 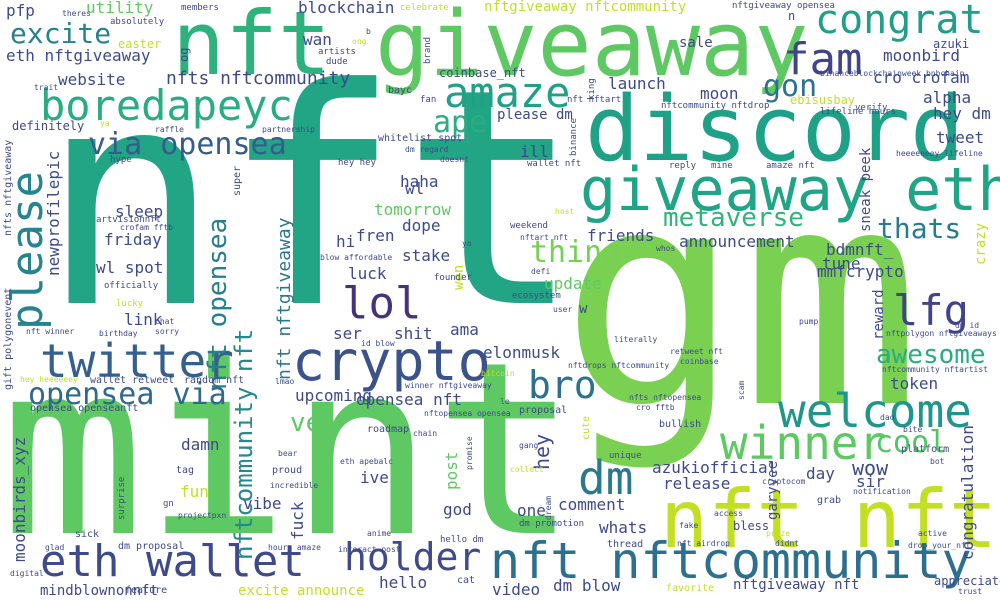 What do you see at coordinates (606, 478) in the screenshot?
I see `word: dm` at bounding box center [606, 478].